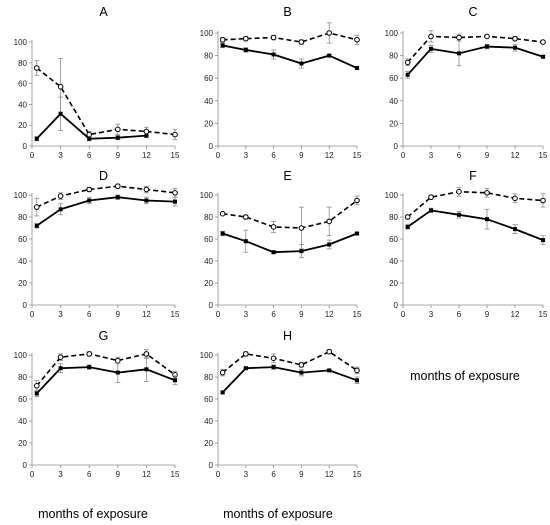 Image resolution: width=550 pixels, height=525 pixels. Describe the element at coordinates (393, 123) in the screenshot. I see `y-tick-label-c-20: 20` at that location.